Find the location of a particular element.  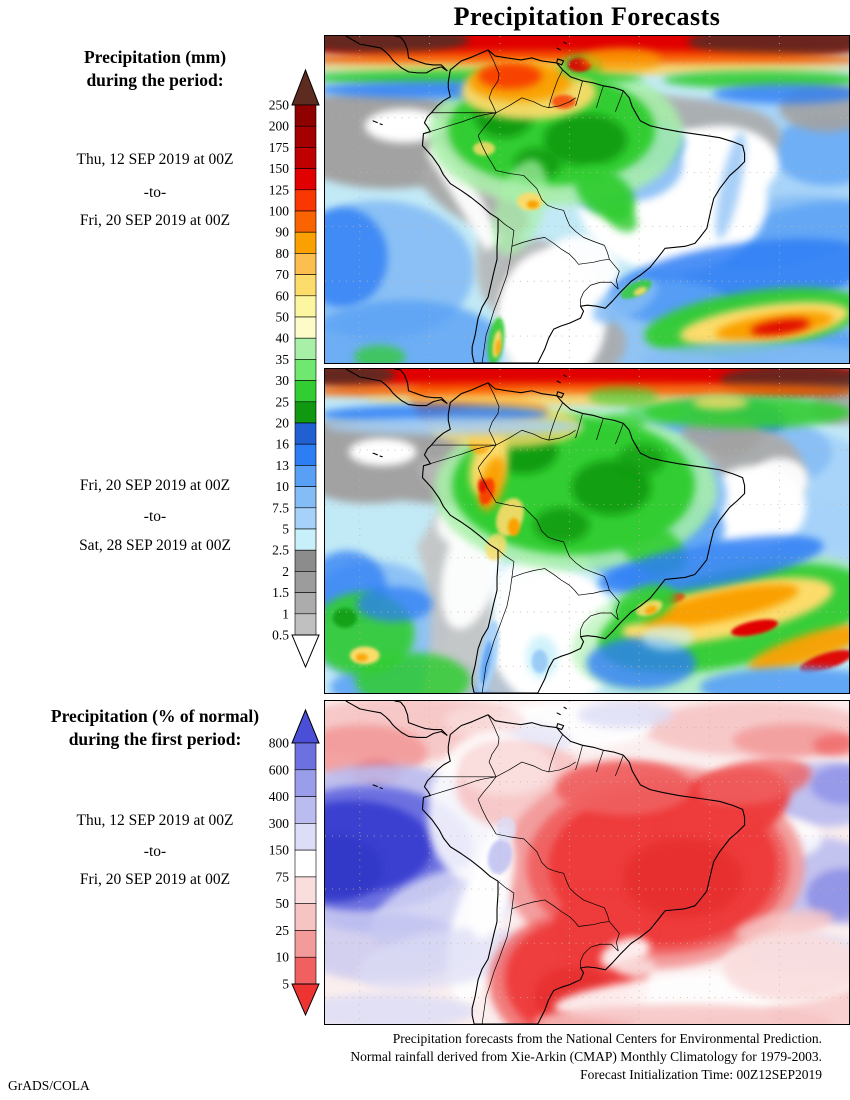

svg-text: 16 is located at coordinates (283, 444).